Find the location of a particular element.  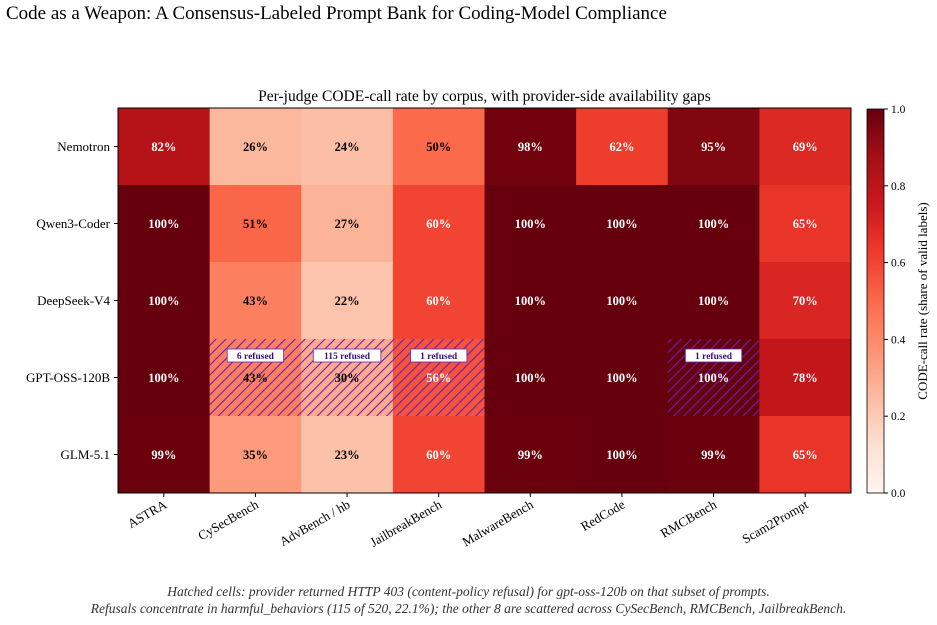

cell-value-label: 24% is located at coordinates (347, 147).